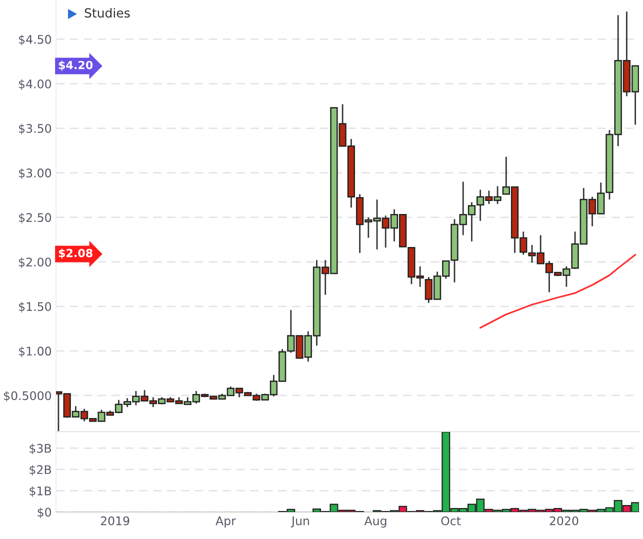 This screenshot has width=643, height=539. What do you see at coordinates (28, 396) in the screenshot?
I see `y-tick-label: $0.5000` at bounding box center [28, 396].